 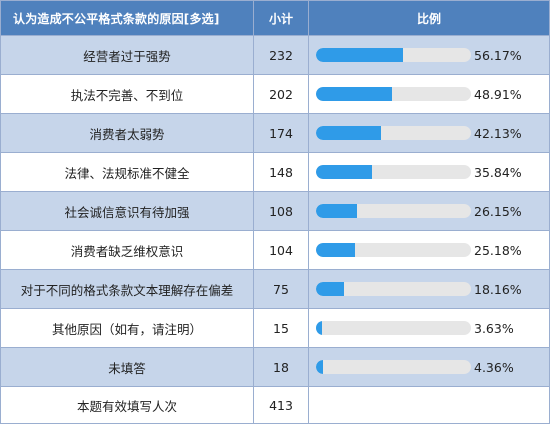 I want to click on table-row: 经营者过于强势 232 56.17%, so click(x=275, y=55).